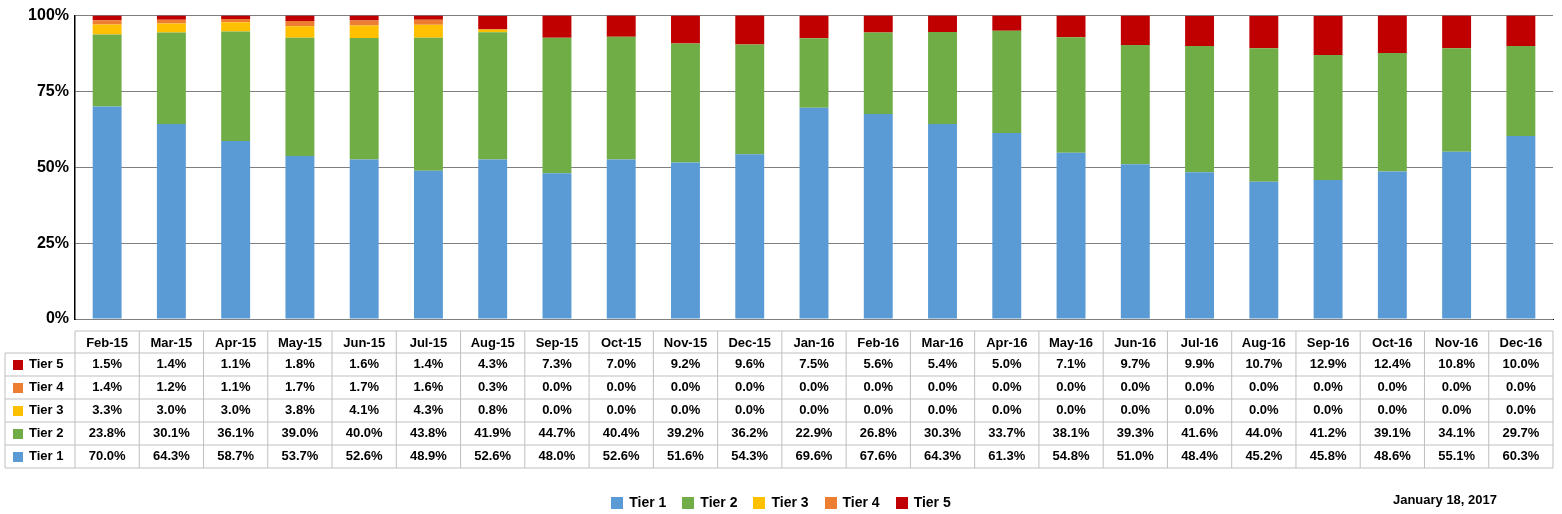  Describe the element at coordinates (719, 501) in the screenshot. I see `text: Tier 2` at that location.